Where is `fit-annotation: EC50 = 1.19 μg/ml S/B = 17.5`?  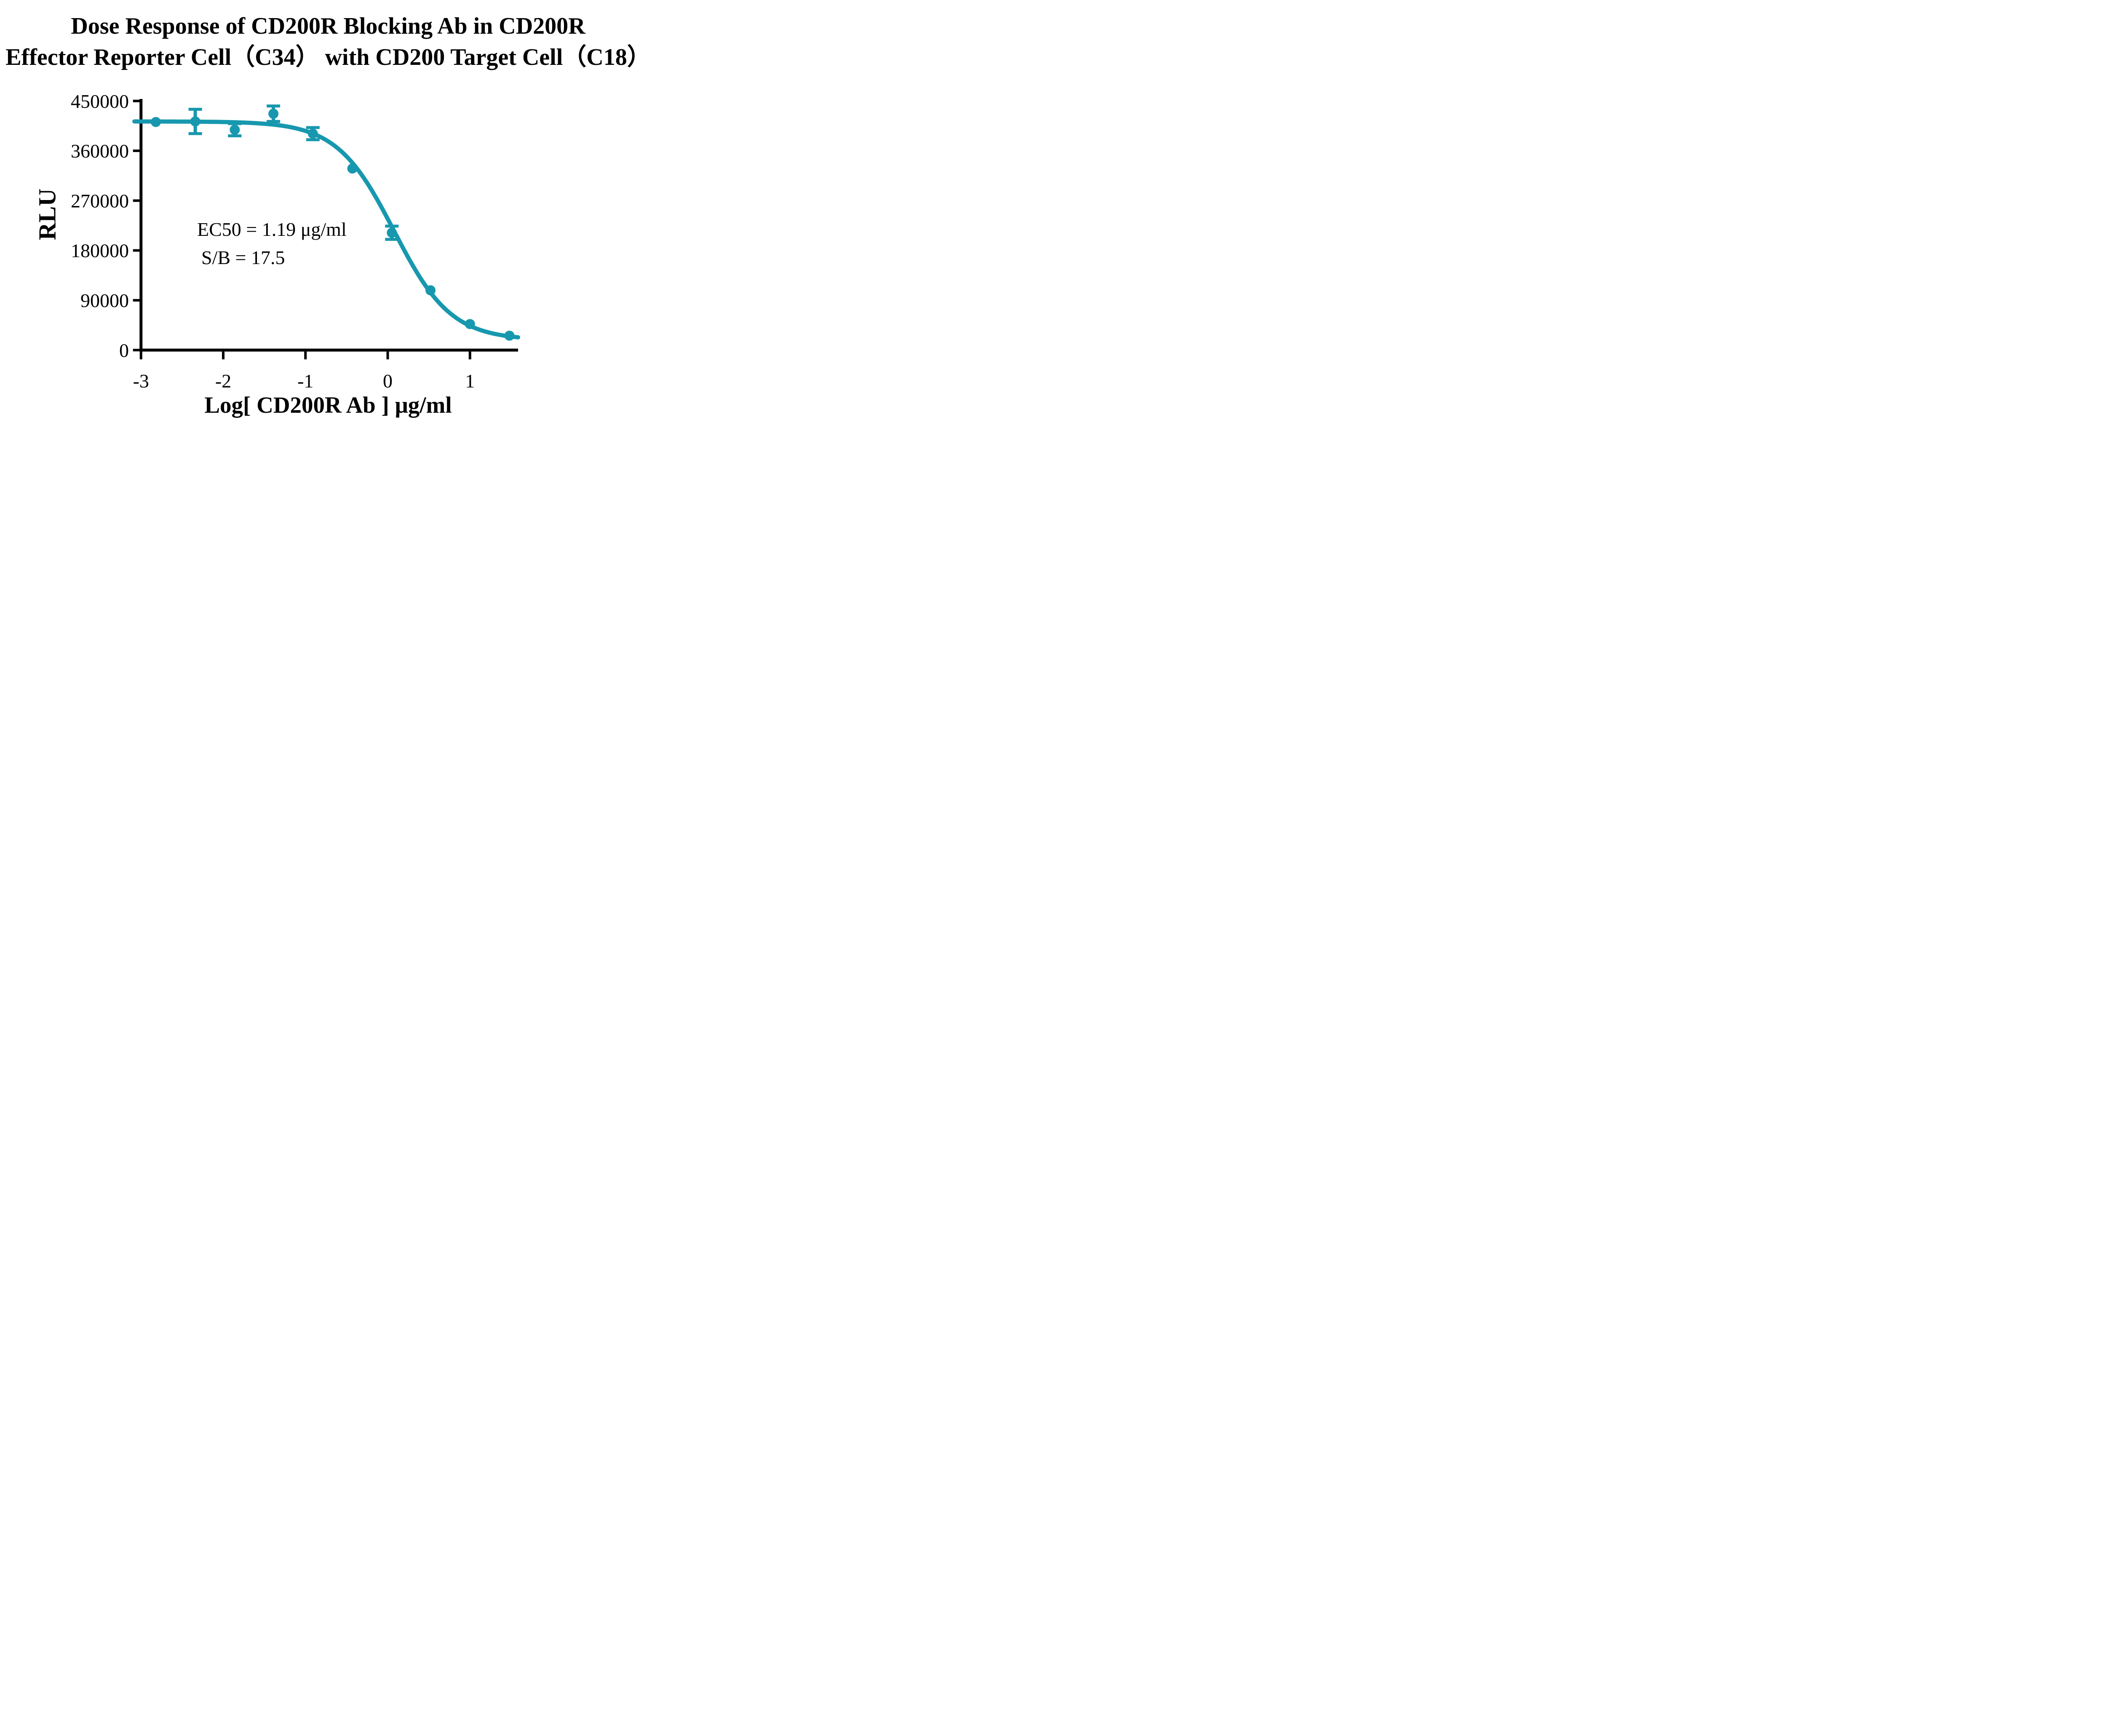
fit-annotation: EC50 = 1.19 μg/ml S/B = 17.5 is located at coordinates (272, 244).